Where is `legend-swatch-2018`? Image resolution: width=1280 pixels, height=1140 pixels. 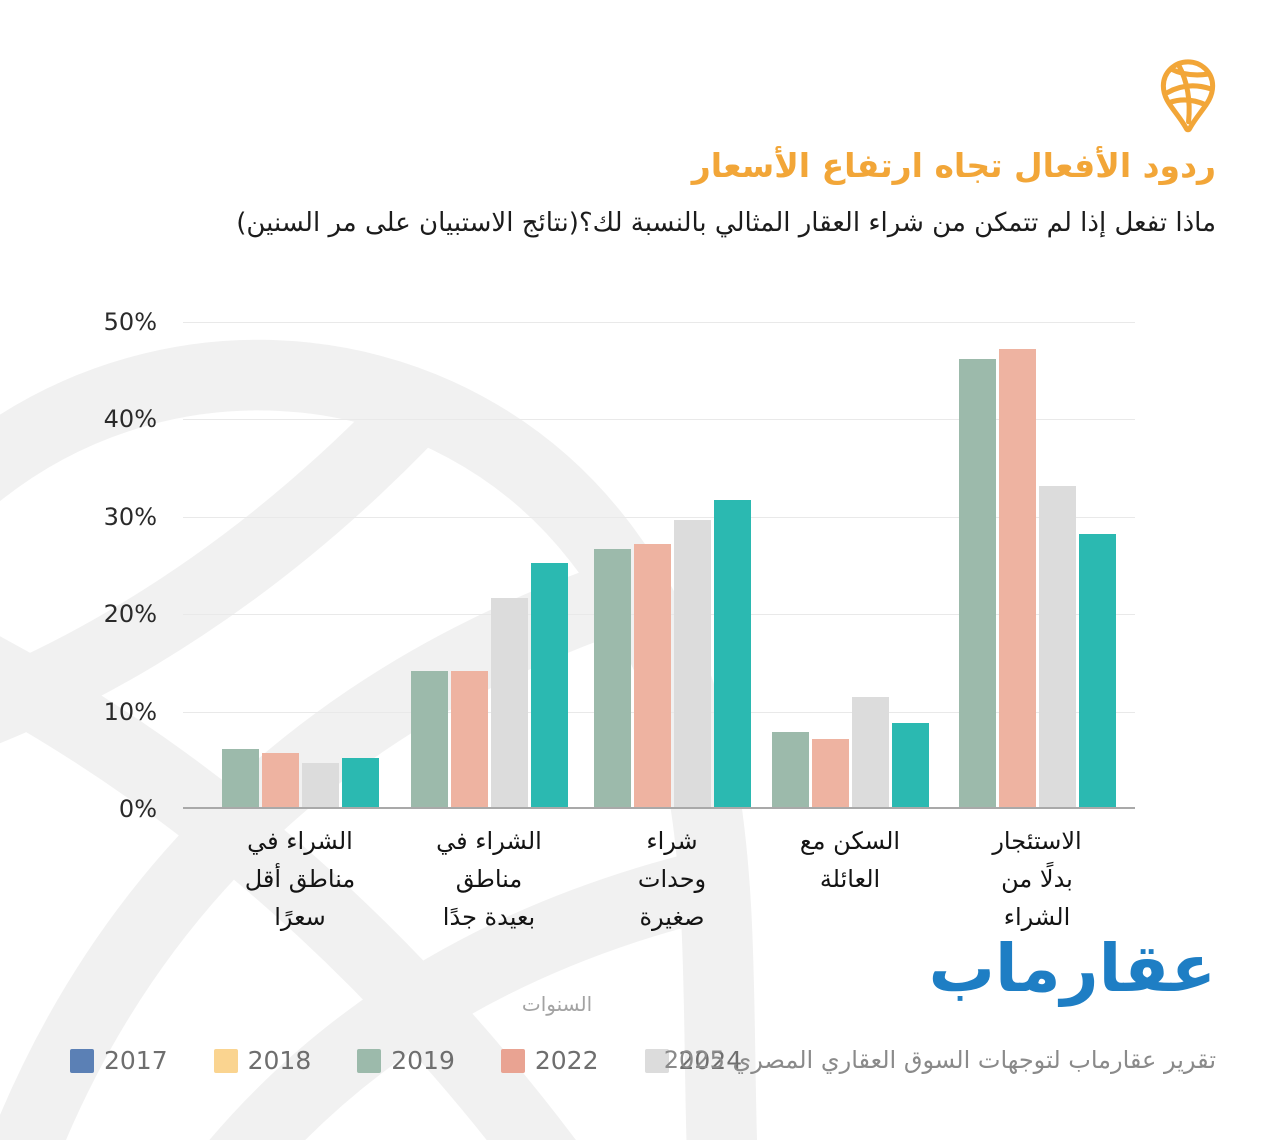
legend-swatch-2018 is located at coordinates (225, 1060).